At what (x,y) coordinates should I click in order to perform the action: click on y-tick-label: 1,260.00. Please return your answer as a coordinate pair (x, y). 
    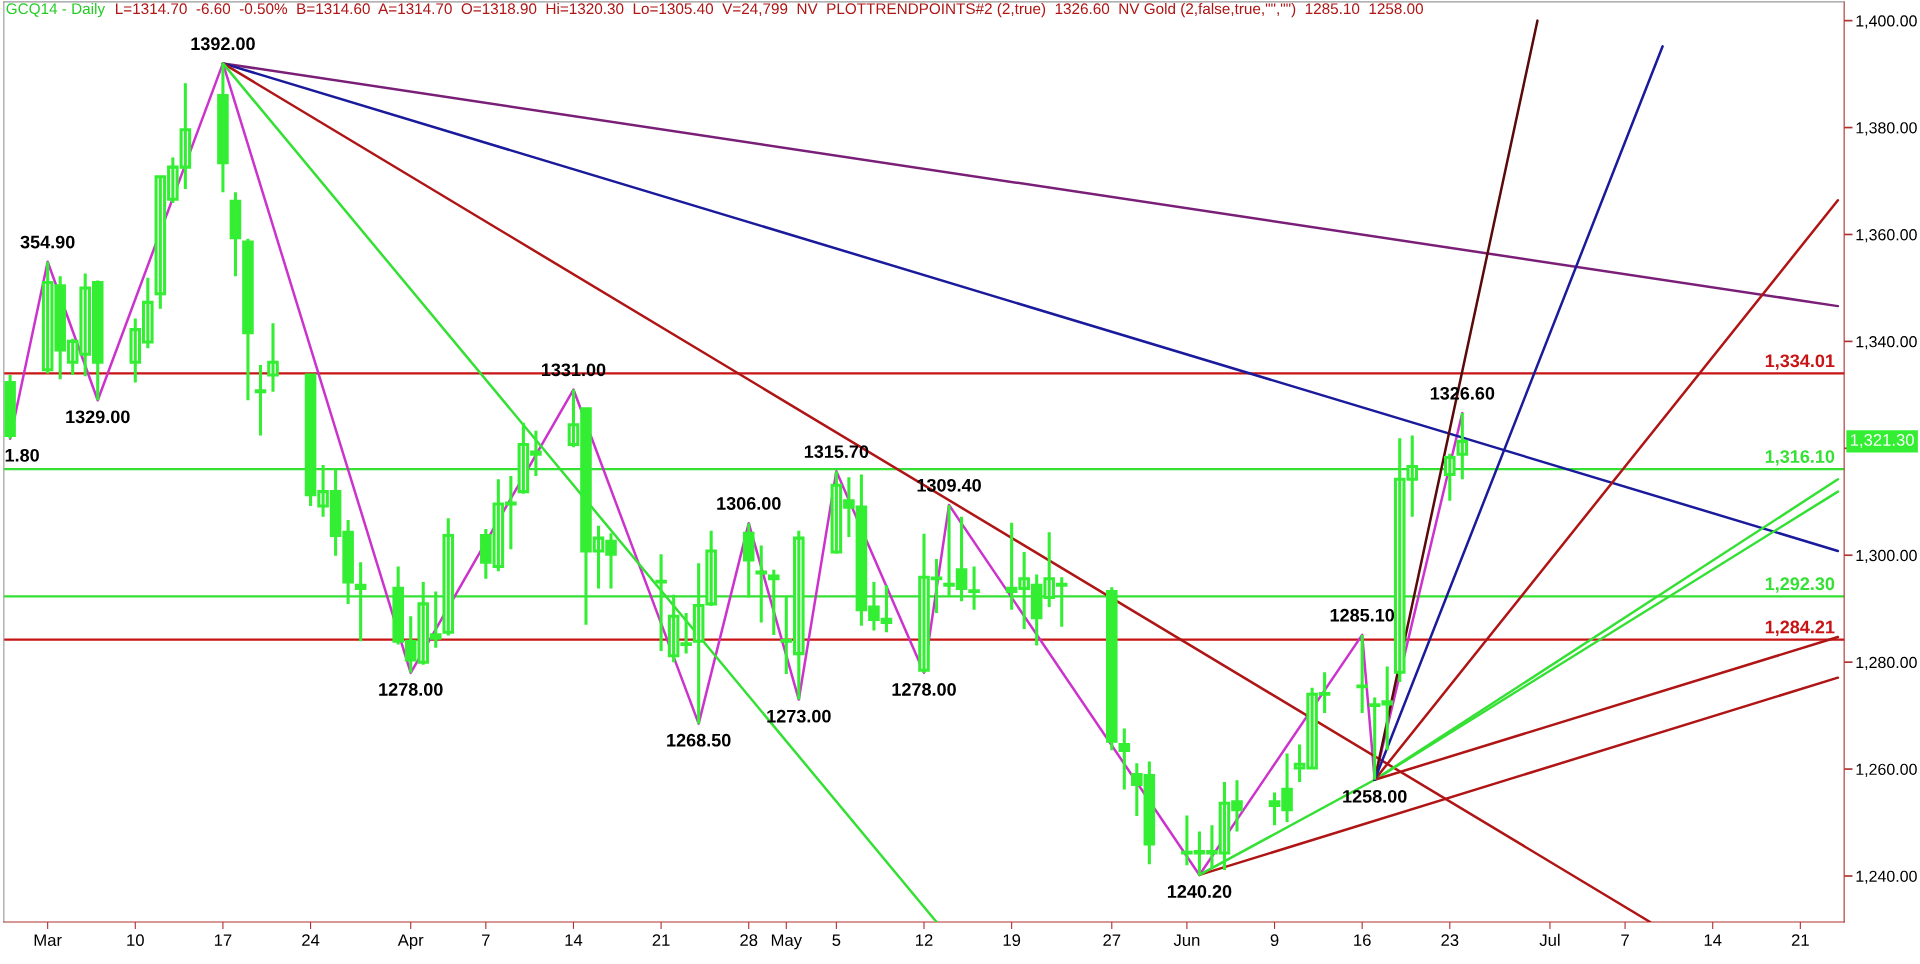
    Looking at the image, I should click on (1886, 770).